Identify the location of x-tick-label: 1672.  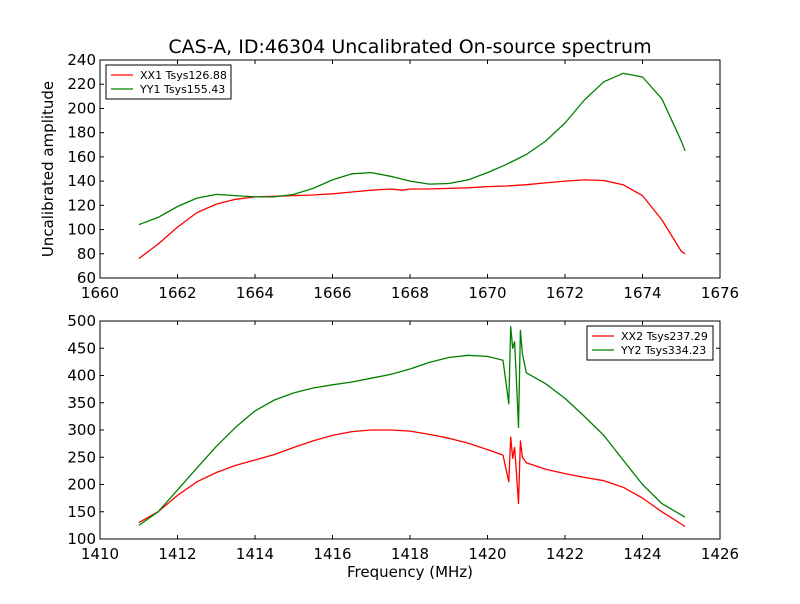
(565, 293).